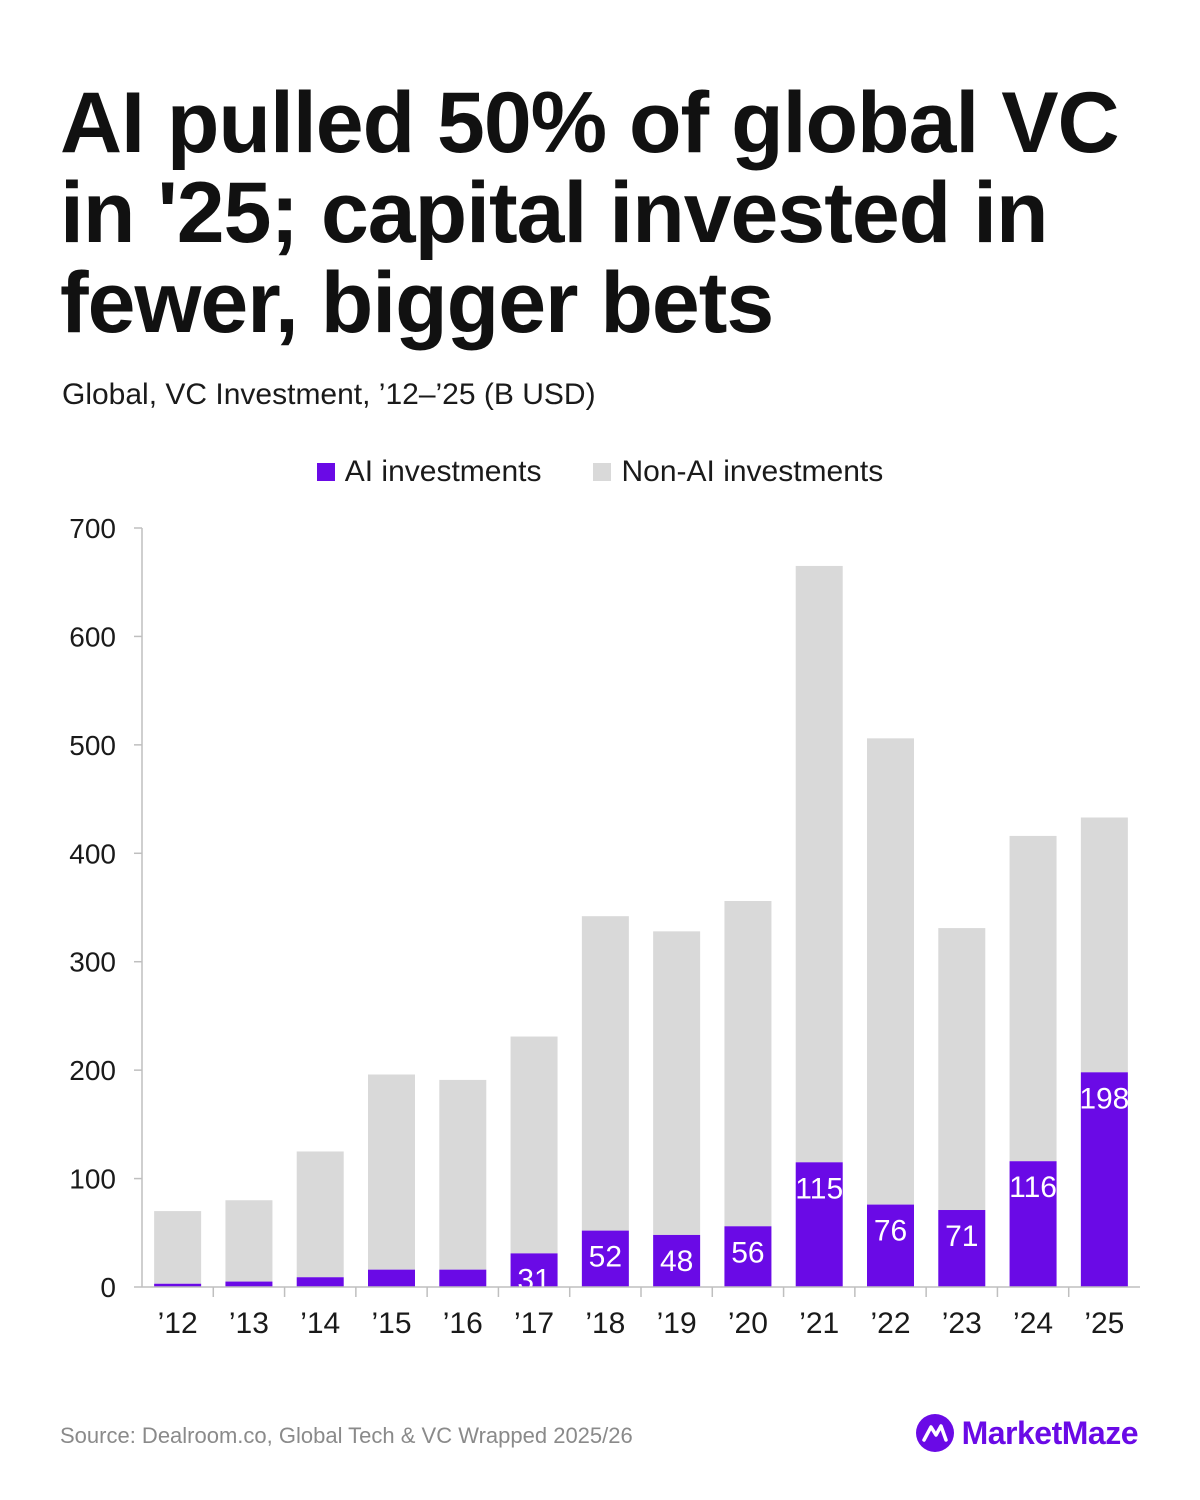  I want to click on chart-legend: AI investments Non-AI investments, so click(600, 472).